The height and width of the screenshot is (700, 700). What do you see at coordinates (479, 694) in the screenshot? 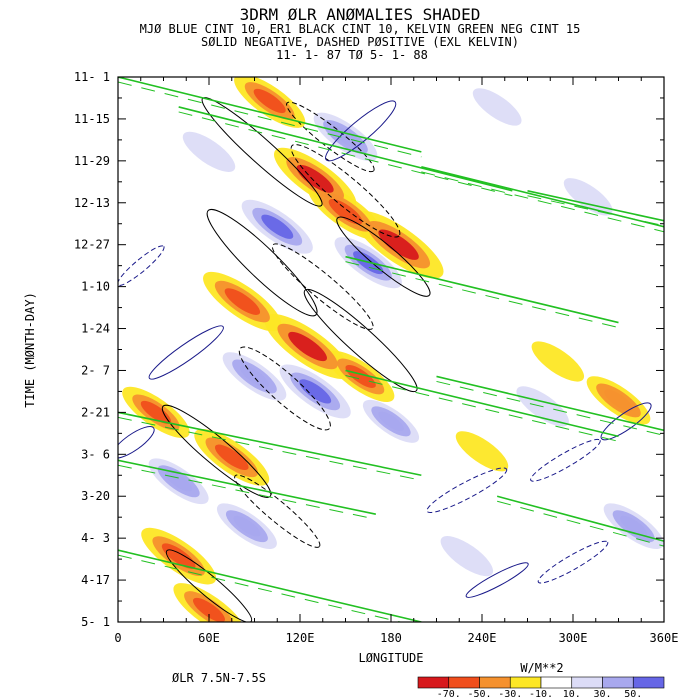
I see `colorbar-label: -50.` at bounding box center [479, 694].